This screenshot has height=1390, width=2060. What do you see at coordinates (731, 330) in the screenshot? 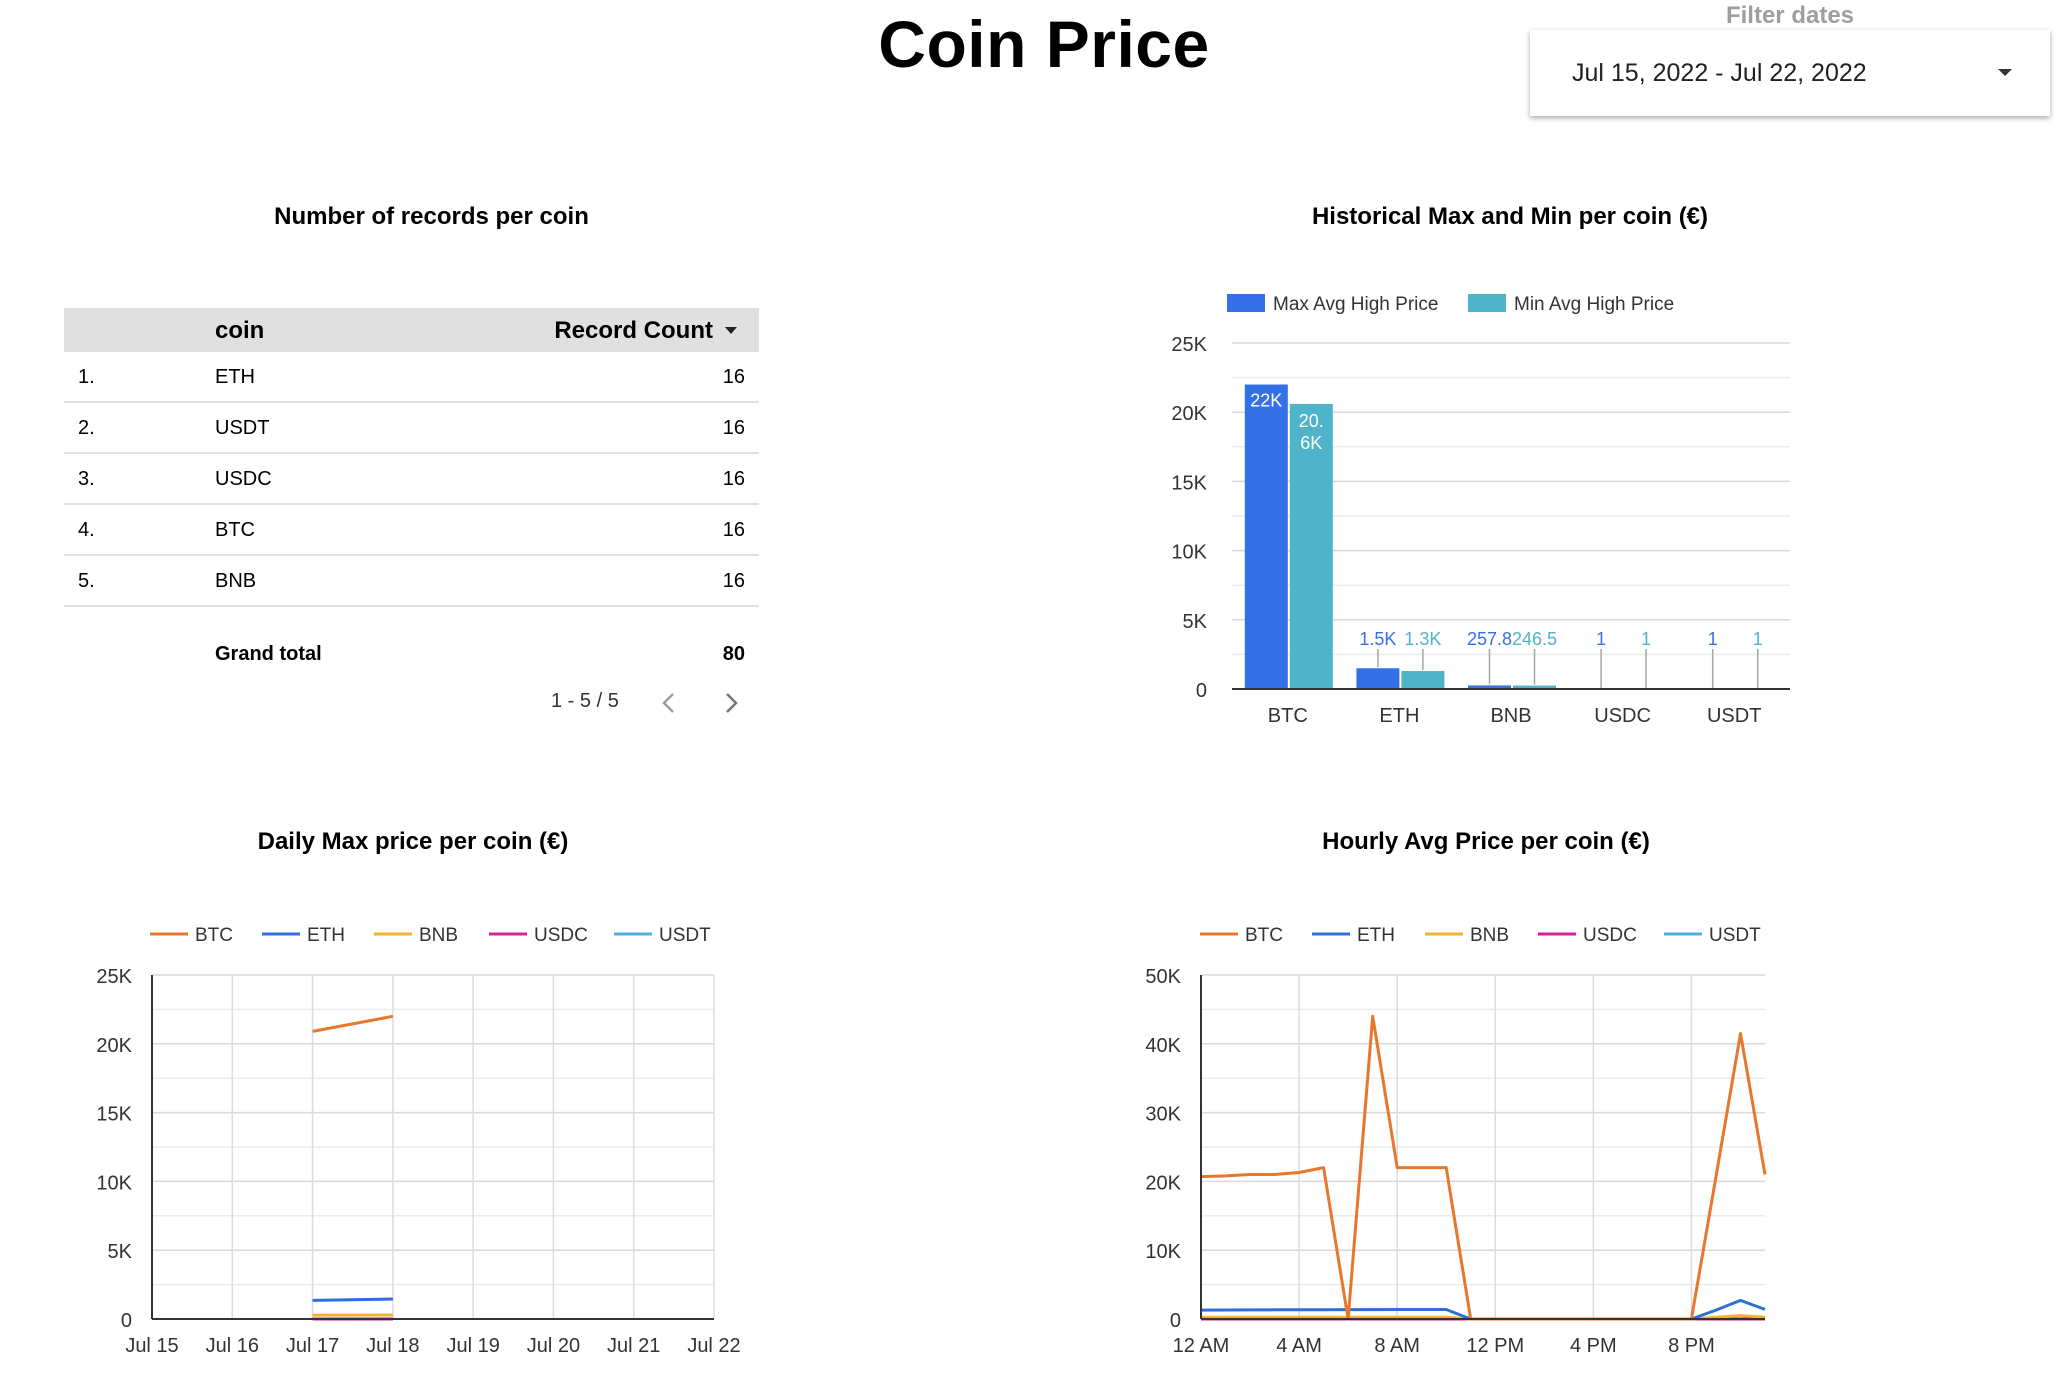
I see `sort-desc-icon` at bounding box center [731, 330].